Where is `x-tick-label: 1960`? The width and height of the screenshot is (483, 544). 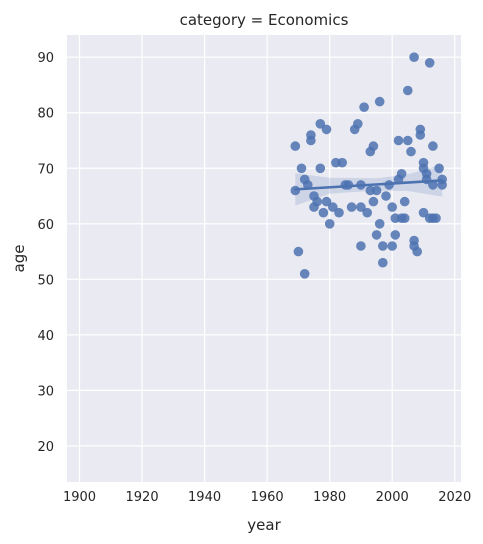
x-tick-label: 1960 is located at coordinates (267, 497).